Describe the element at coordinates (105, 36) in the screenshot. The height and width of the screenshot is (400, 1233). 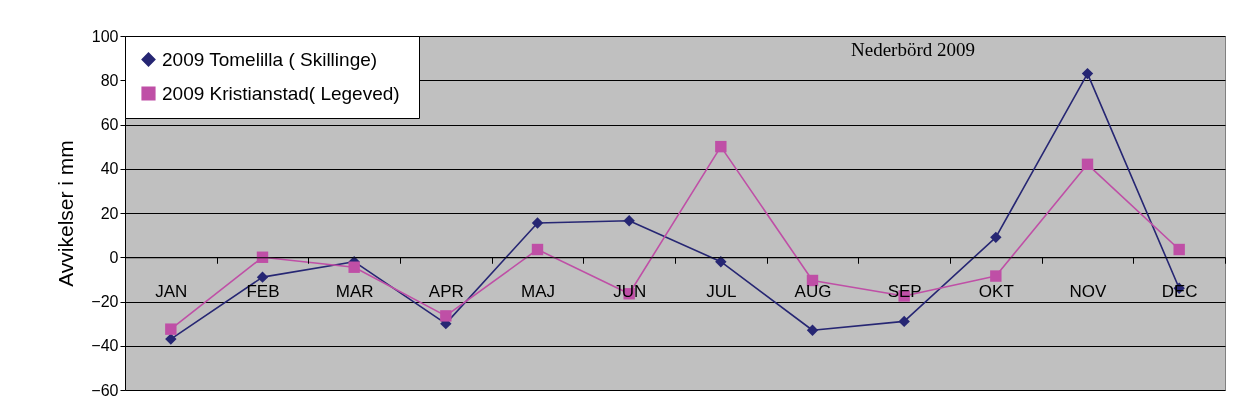
I see `y-tick-label: 100` at that location.